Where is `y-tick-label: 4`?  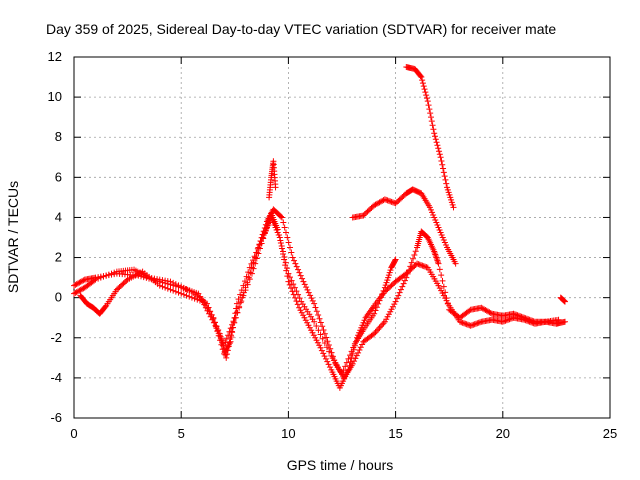
y-tick-label: 4 is located at coordinates (58, 216).